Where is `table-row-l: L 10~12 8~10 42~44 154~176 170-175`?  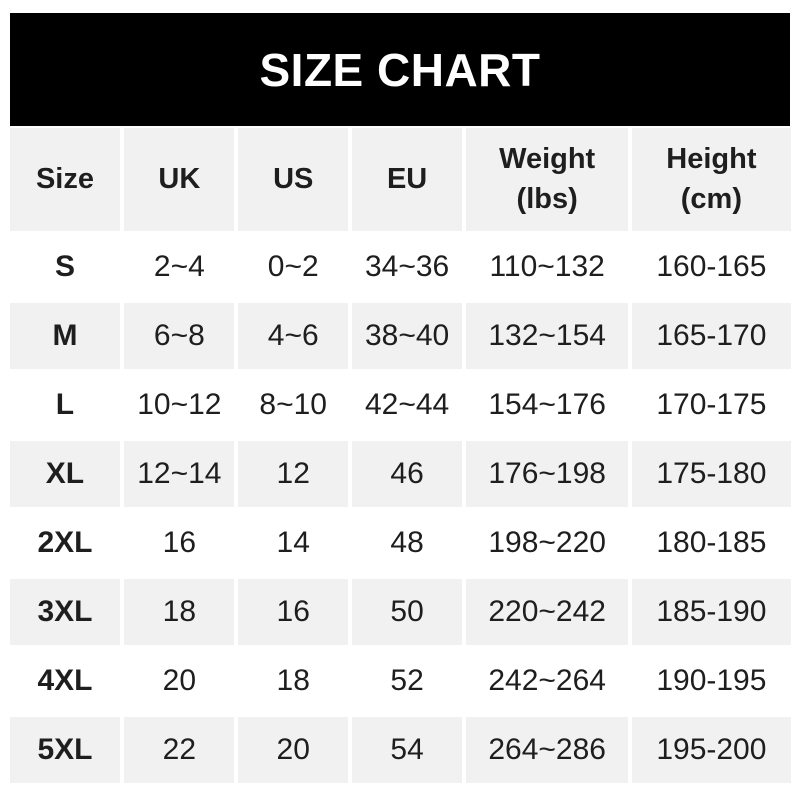
table-row-l: L 10~12 8~10 42~44 154~176 170-175 is located at coordinates (400, 405).